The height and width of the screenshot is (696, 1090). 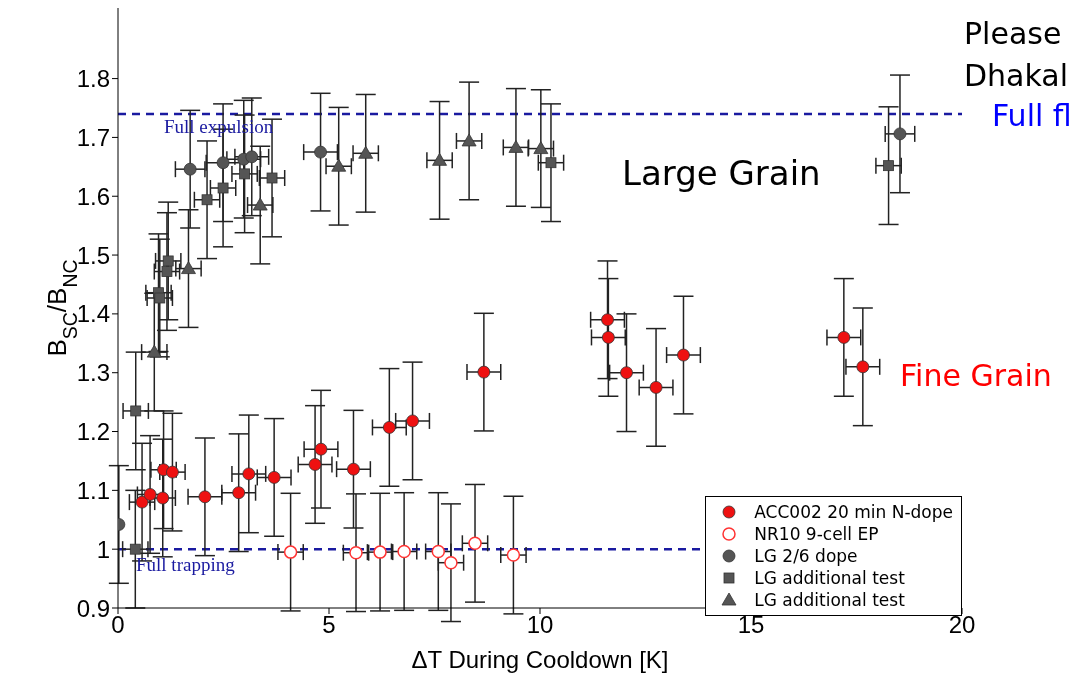 What do you see at coordinates (721, 173) in the screenshot?
I see `annotation: Large Grain` at bounding box center [721, 173].